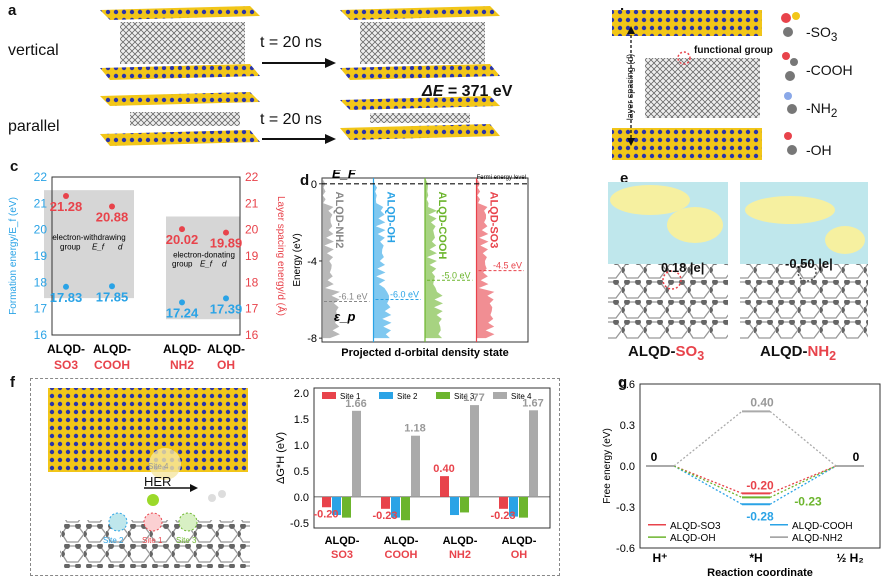 Image resolution: width=884 pixels, height=584 pixels. What do you see at coordinates (631, 142) in the screenshot?
I see `spacing-arrow-bottom` at bounding box center [631, 142].